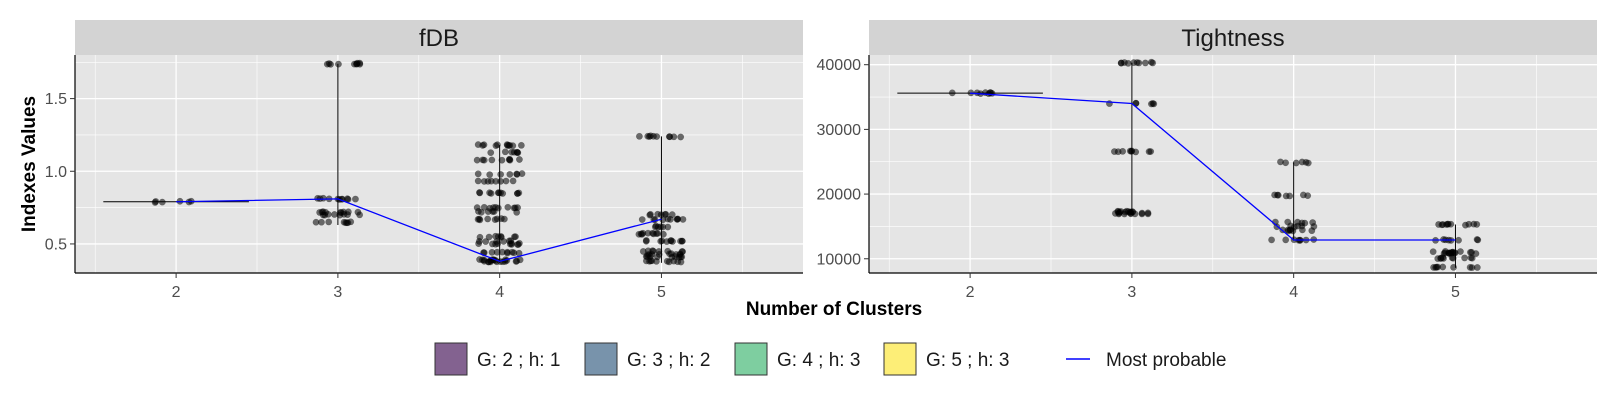 Image resolution: width=1600 pixels, height=400 pixels. I want to click on legend-label: G: 5 ; h: 3, so click(967, 360).